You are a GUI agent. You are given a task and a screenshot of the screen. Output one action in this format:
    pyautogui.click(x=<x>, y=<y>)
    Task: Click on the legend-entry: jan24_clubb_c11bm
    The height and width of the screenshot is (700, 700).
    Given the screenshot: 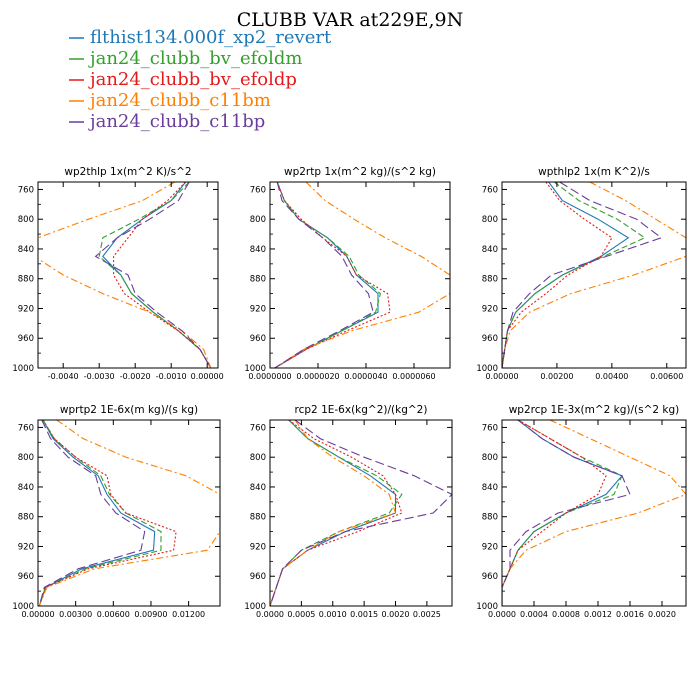 What is the action you would take?
    pyautogui.click(x=170, y=100)
    